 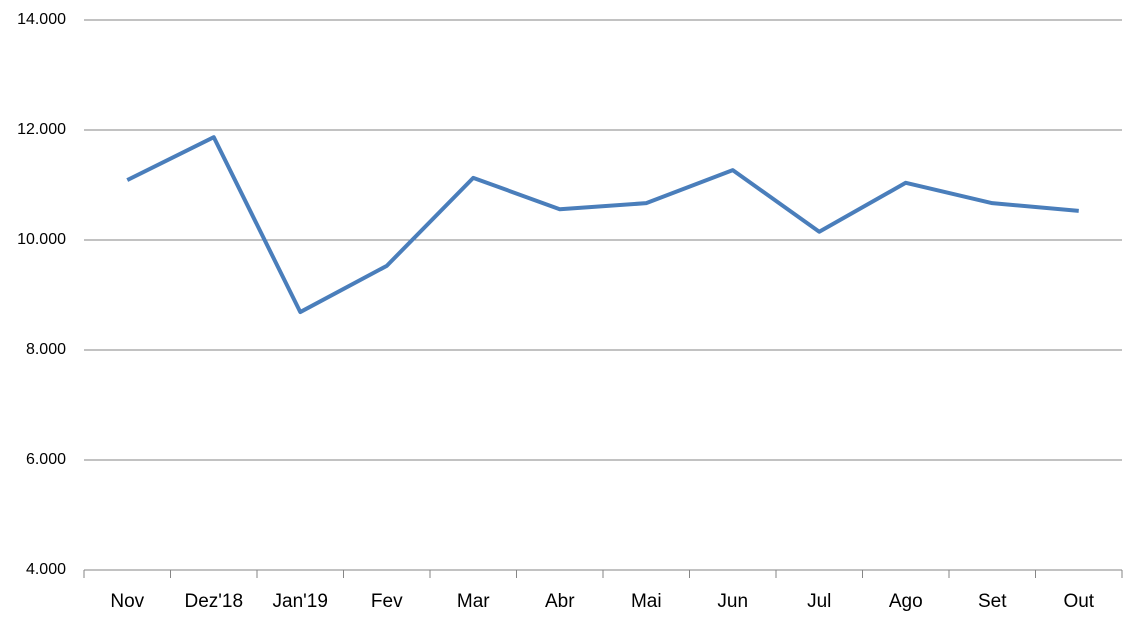 I want to click on x-tick-label: Nov, so click(x=127, y=601).